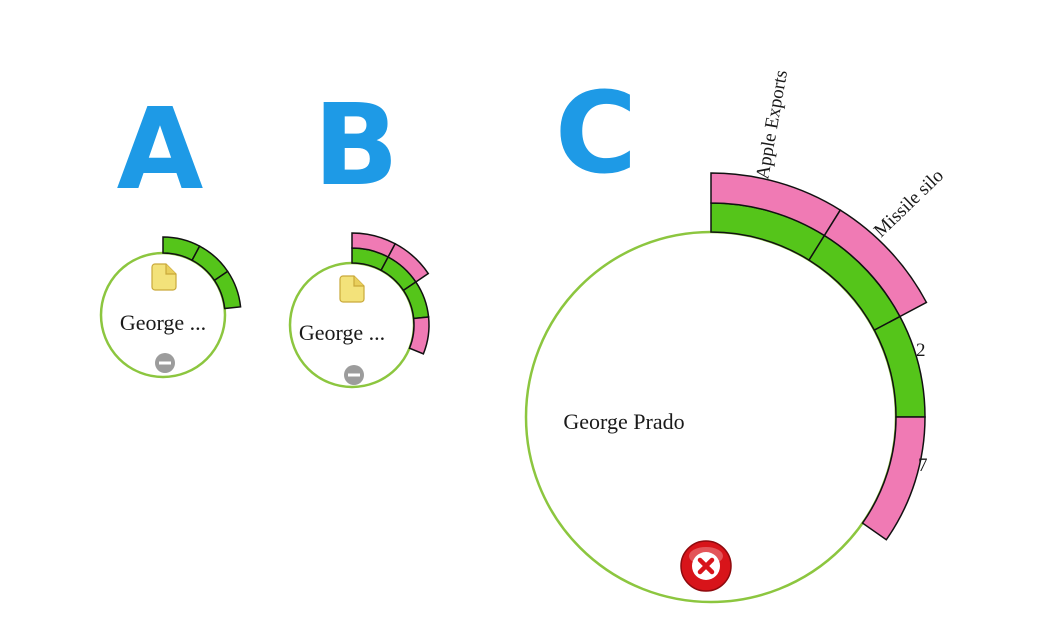 The height and width of the screenshot is (622, 1056). What do you see at coordinates (875, 263) in the screenshot?
I see `segment-pink-missile-silo` at bounding box center [875, 263].